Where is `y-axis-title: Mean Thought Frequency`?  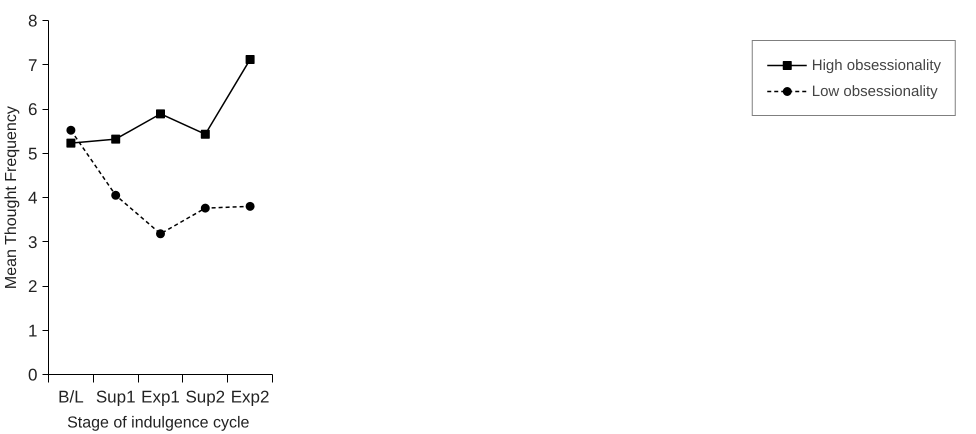
y-axis-title: Mean Thought Frequency is located at coordinates (11, 198).